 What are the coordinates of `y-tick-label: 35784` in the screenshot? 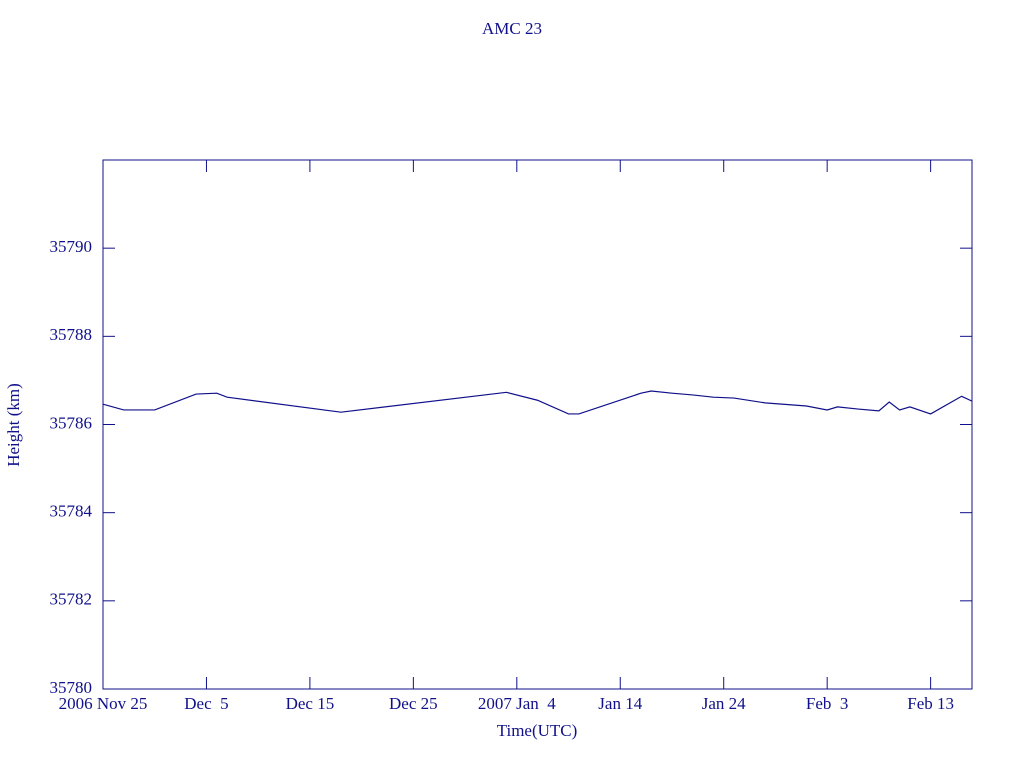 It's located at (71, 511).